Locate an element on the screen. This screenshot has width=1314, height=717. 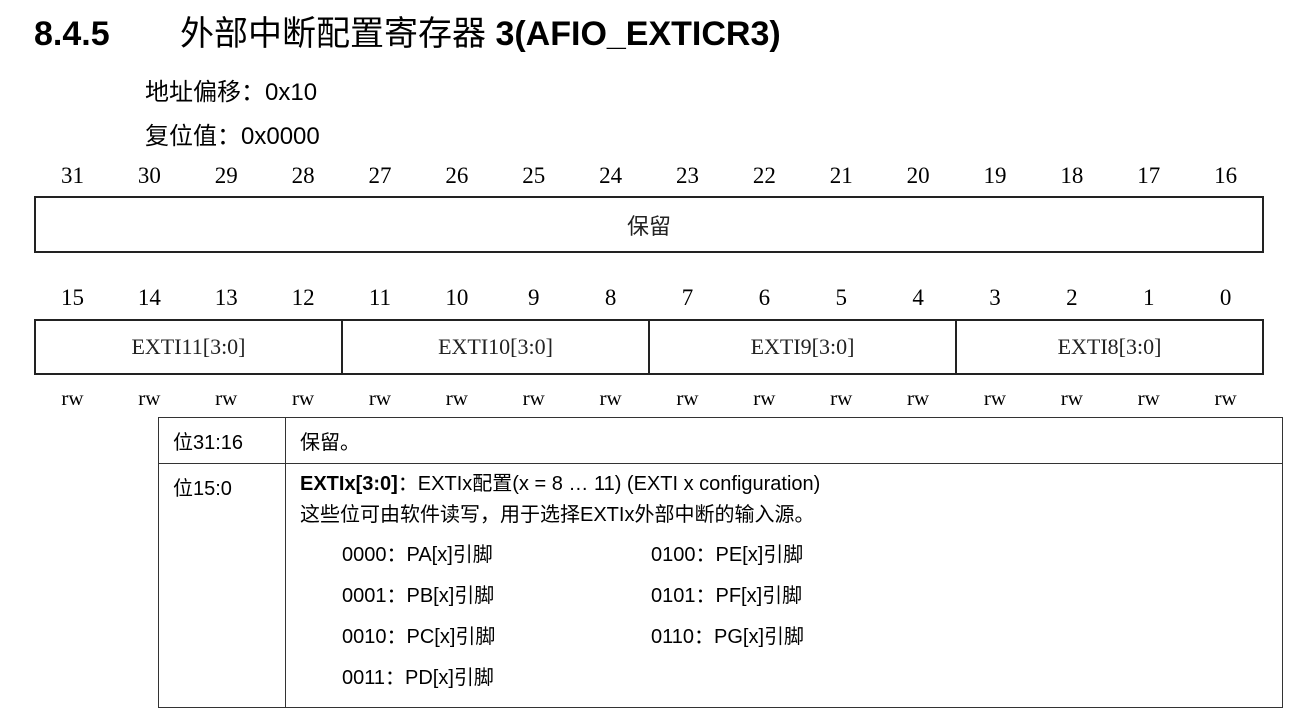
bit-number: 28 is located at coordinates (303, 175).